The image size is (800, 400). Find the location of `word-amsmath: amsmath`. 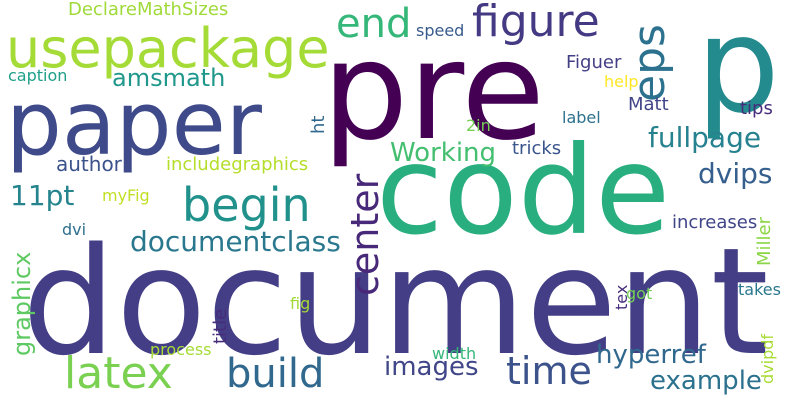

word-amsmath: amsmath is located at coordinates (169, 78).